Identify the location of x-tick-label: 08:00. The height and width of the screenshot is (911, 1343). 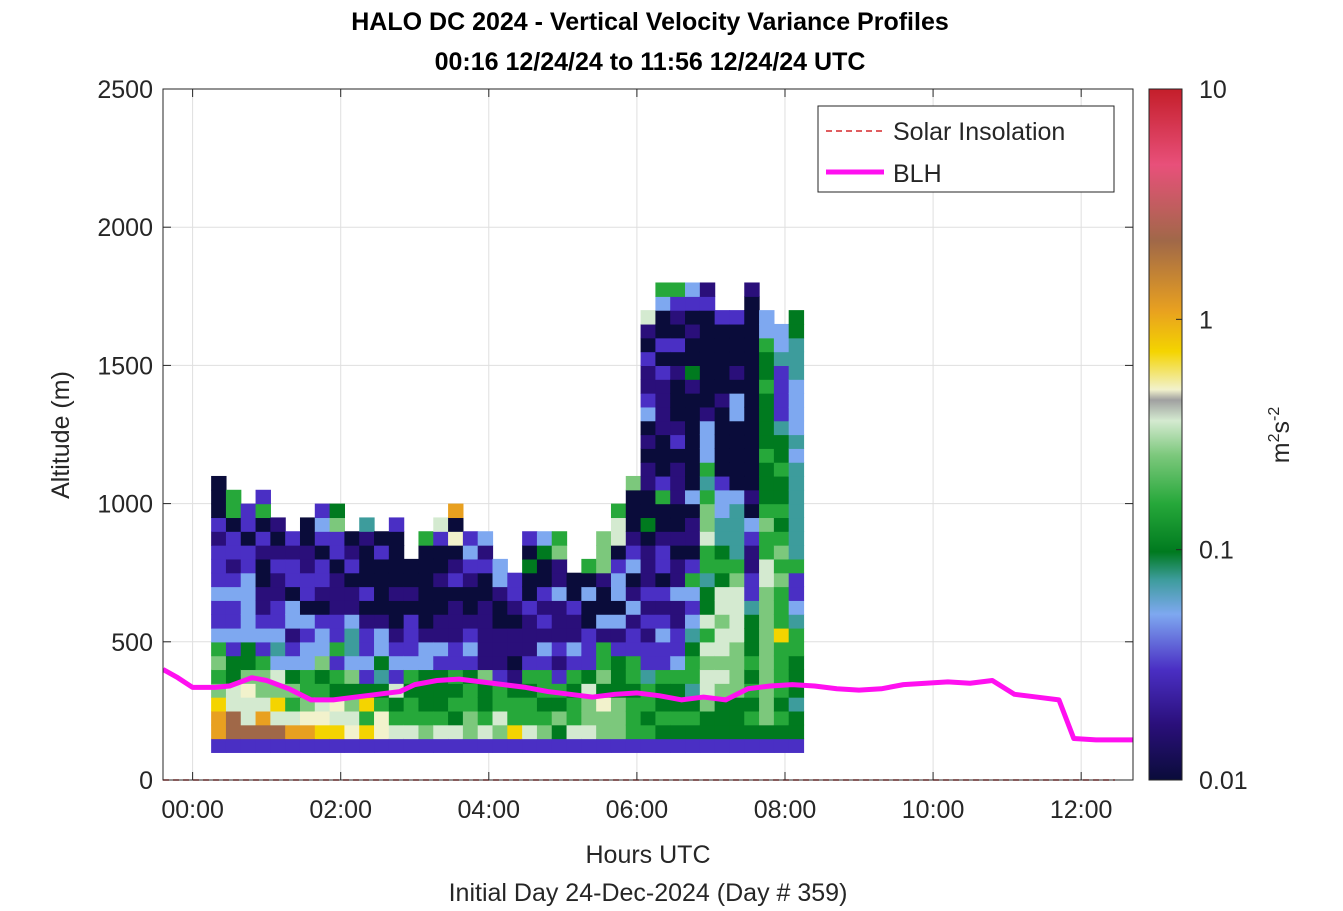
(785, 810).